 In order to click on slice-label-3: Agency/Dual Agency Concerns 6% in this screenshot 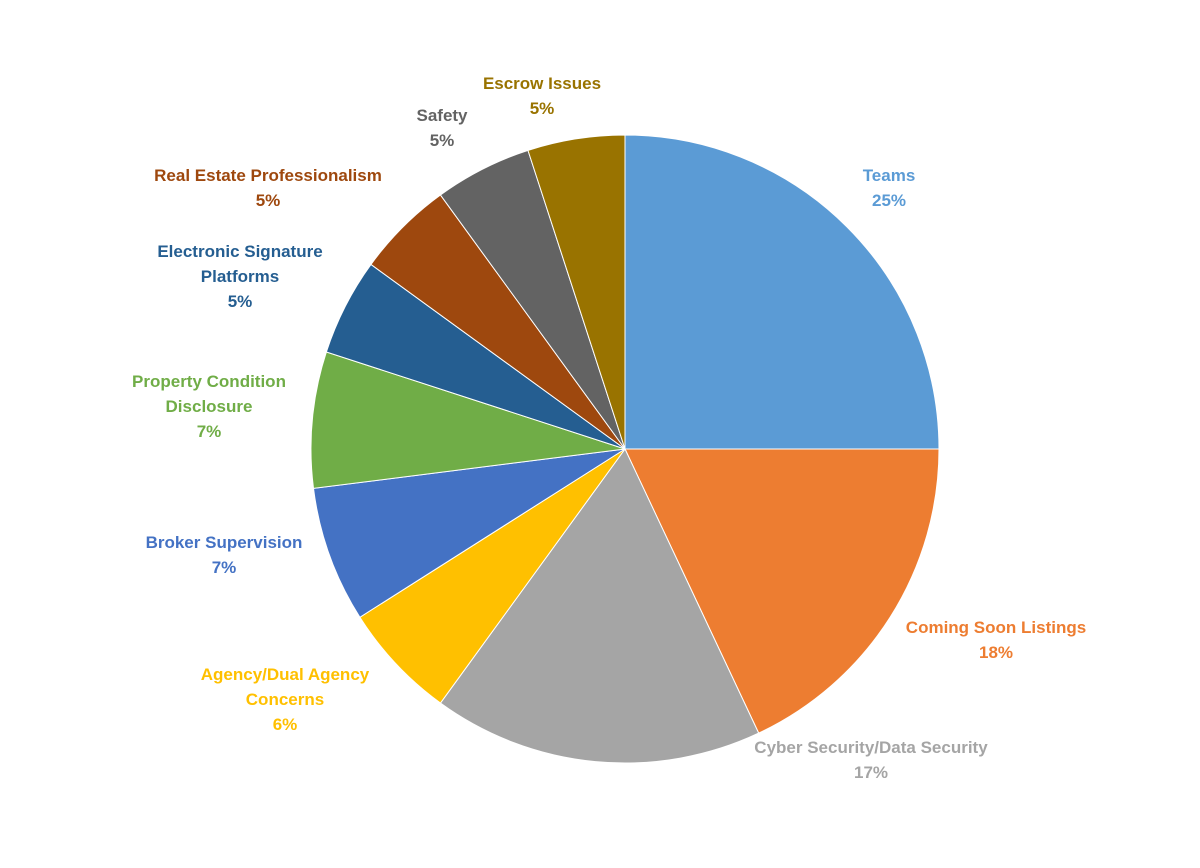, I will do `click(285, 699)`.